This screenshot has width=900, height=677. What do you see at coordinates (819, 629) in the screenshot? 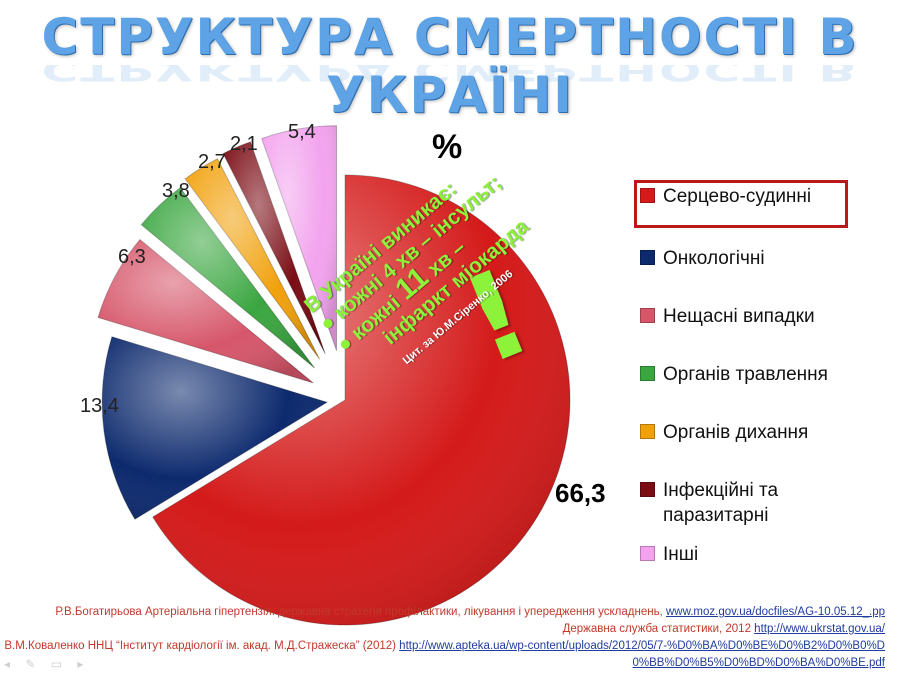
I see `source-2-link: http://www.ukrstat.gov.ua/` at bounding box center [819, 629].